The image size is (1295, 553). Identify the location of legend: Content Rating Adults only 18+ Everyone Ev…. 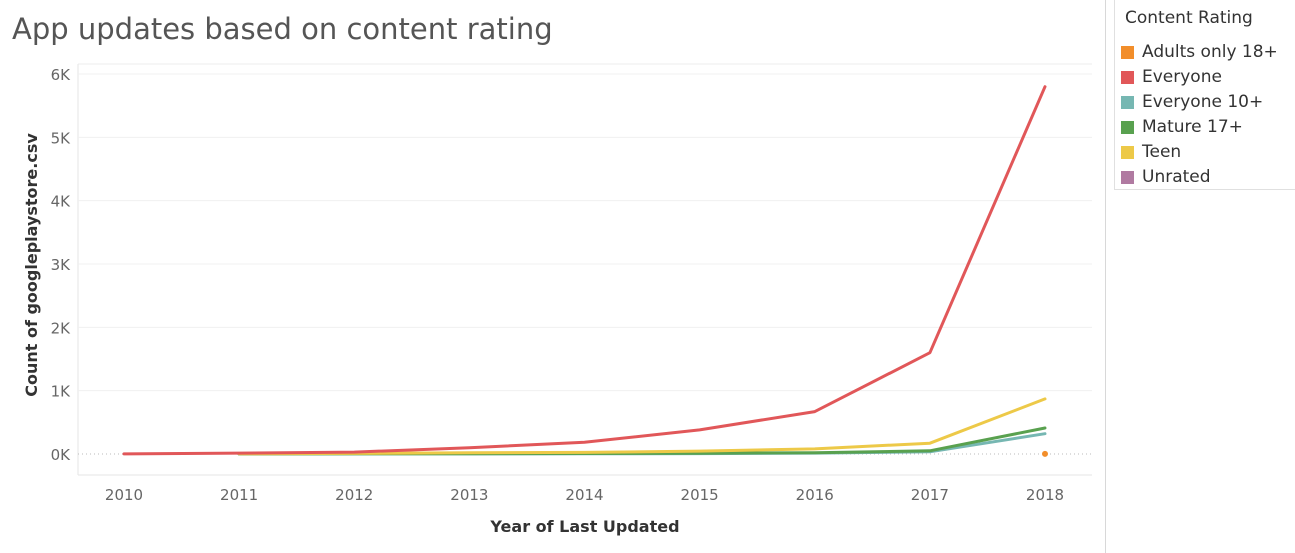
(1204, 95).